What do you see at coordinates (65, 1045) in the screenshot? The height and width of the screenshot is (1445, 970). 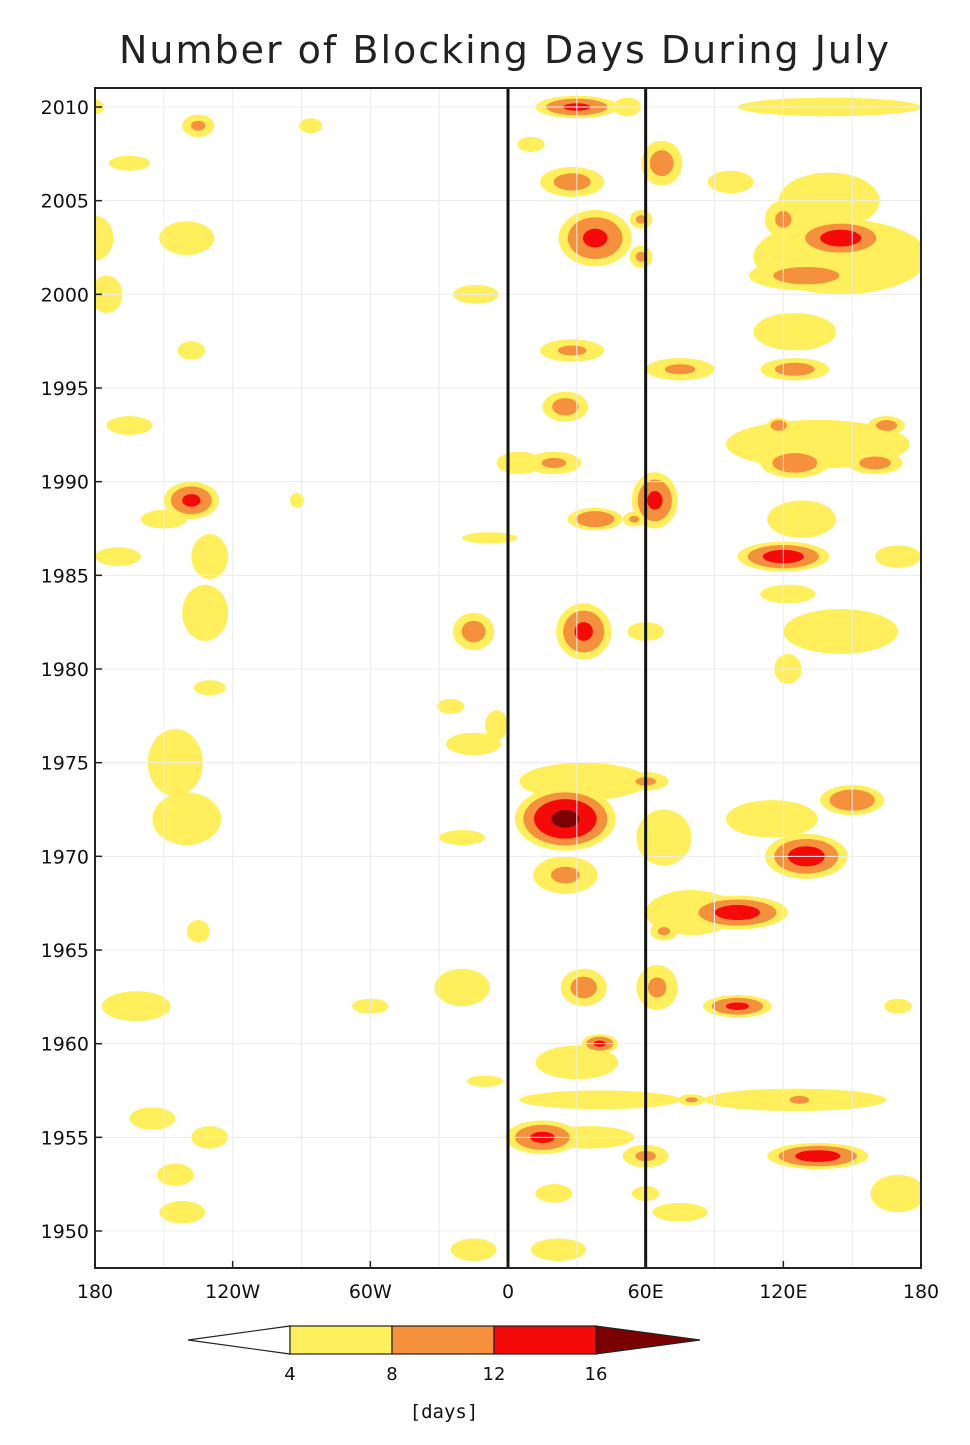 I see `y-tick-label: 1960` at bounding box center [65, 1045].